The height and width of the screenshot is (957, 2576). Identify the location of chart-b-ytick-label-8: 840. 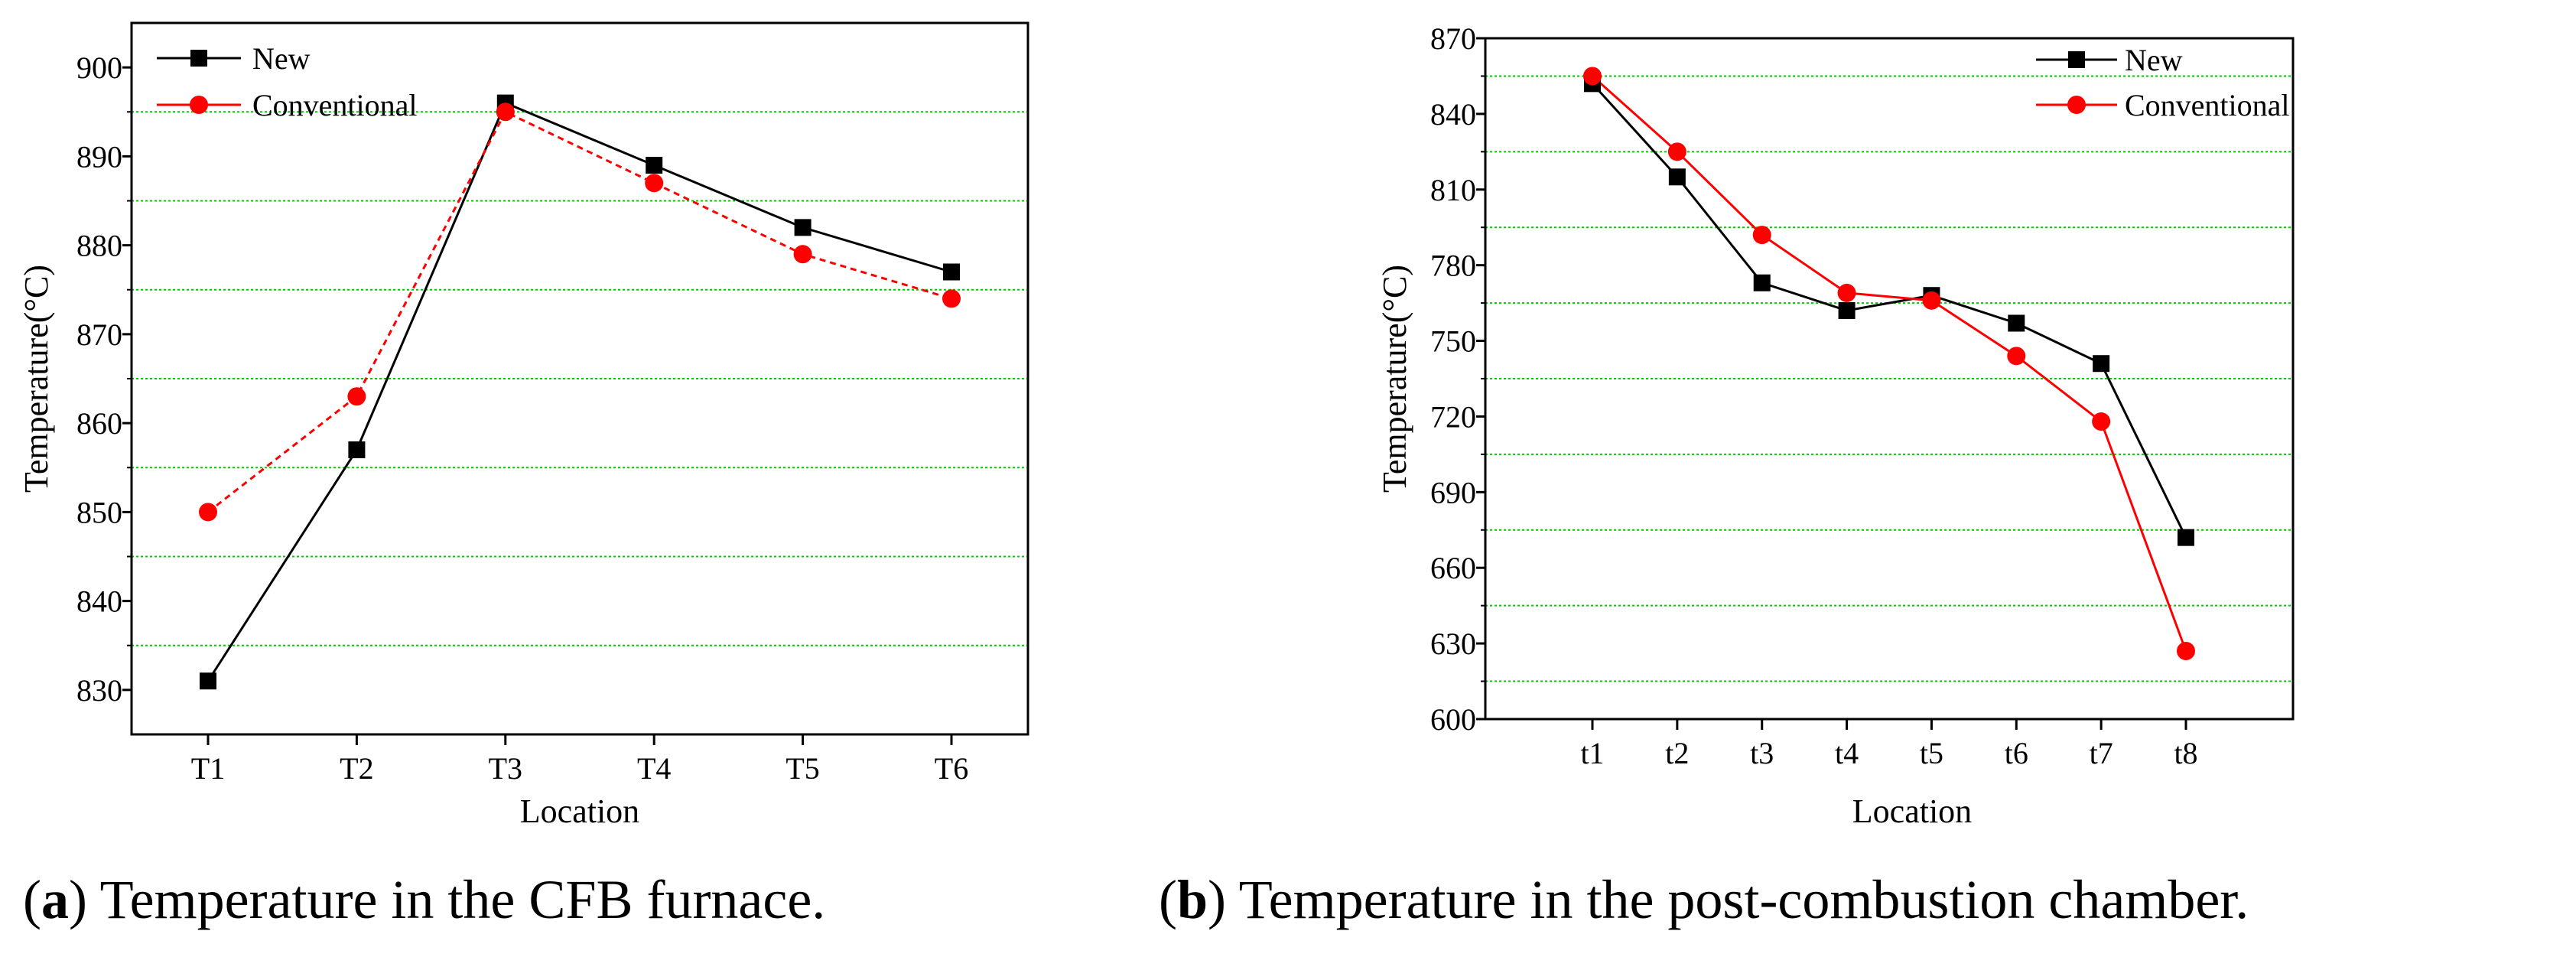
(1453, 115).